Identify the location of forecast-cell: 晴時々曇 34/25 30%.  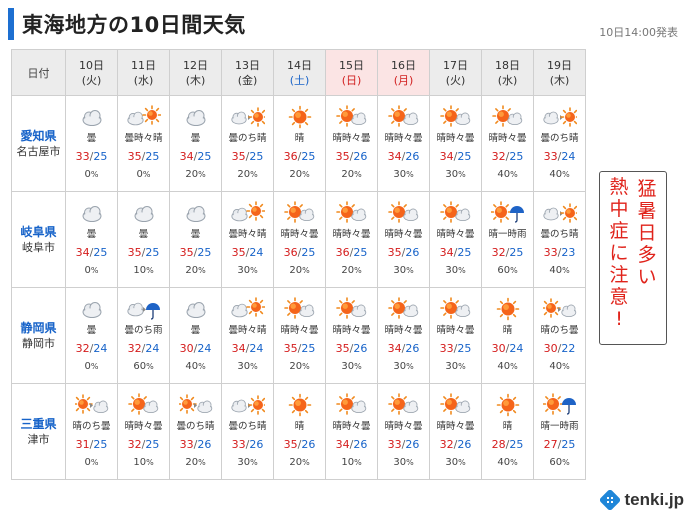
(455, 239).